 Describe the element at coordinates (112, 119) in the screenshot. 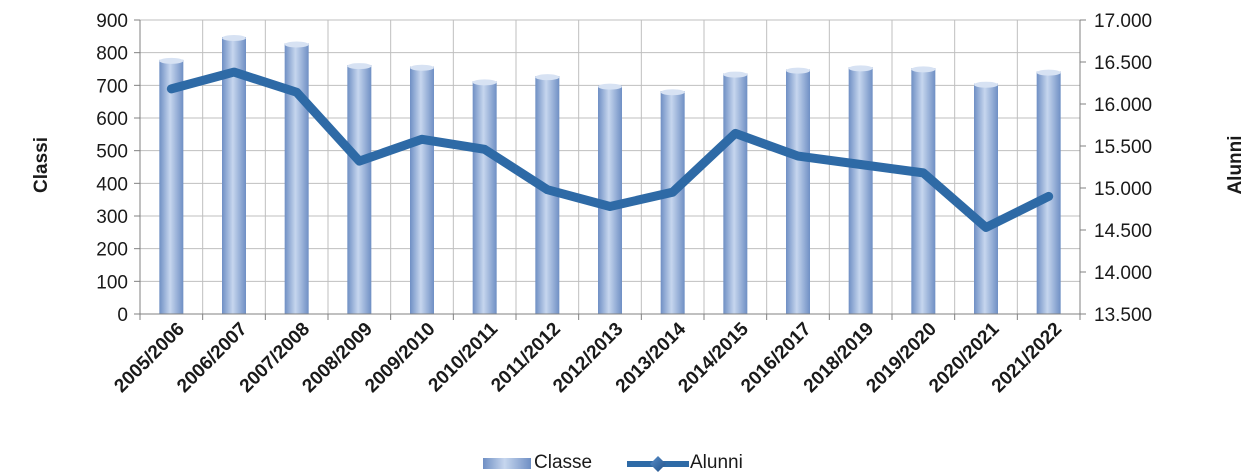

I see `left-tick-label: 600` at that location.